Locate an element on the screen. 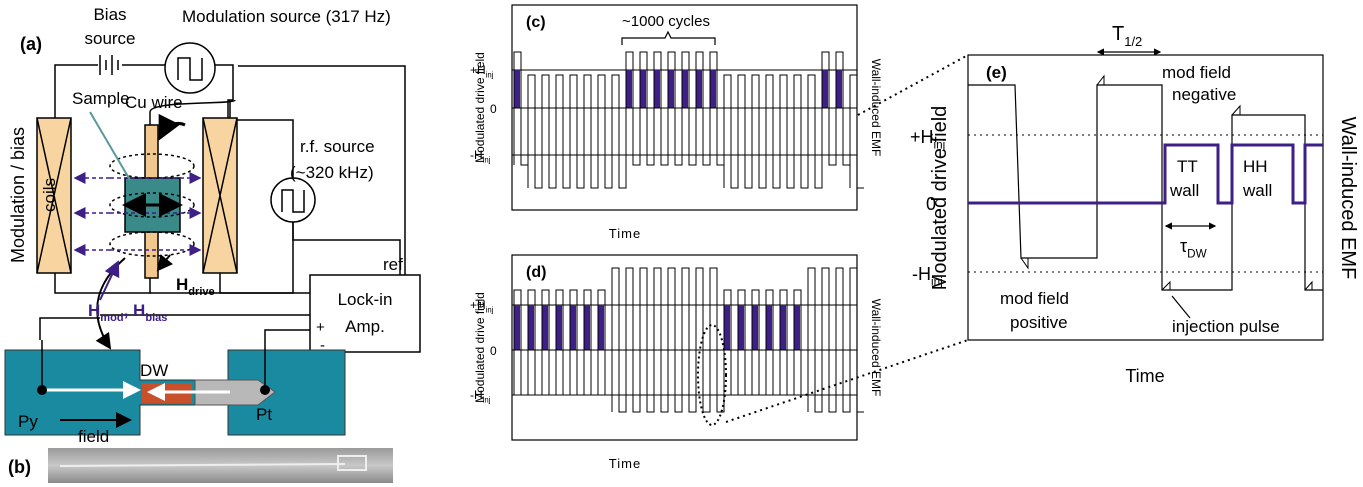 This screenshot has width=1363, height=487. label: injection pulse is located at coordinates (1226, 326).